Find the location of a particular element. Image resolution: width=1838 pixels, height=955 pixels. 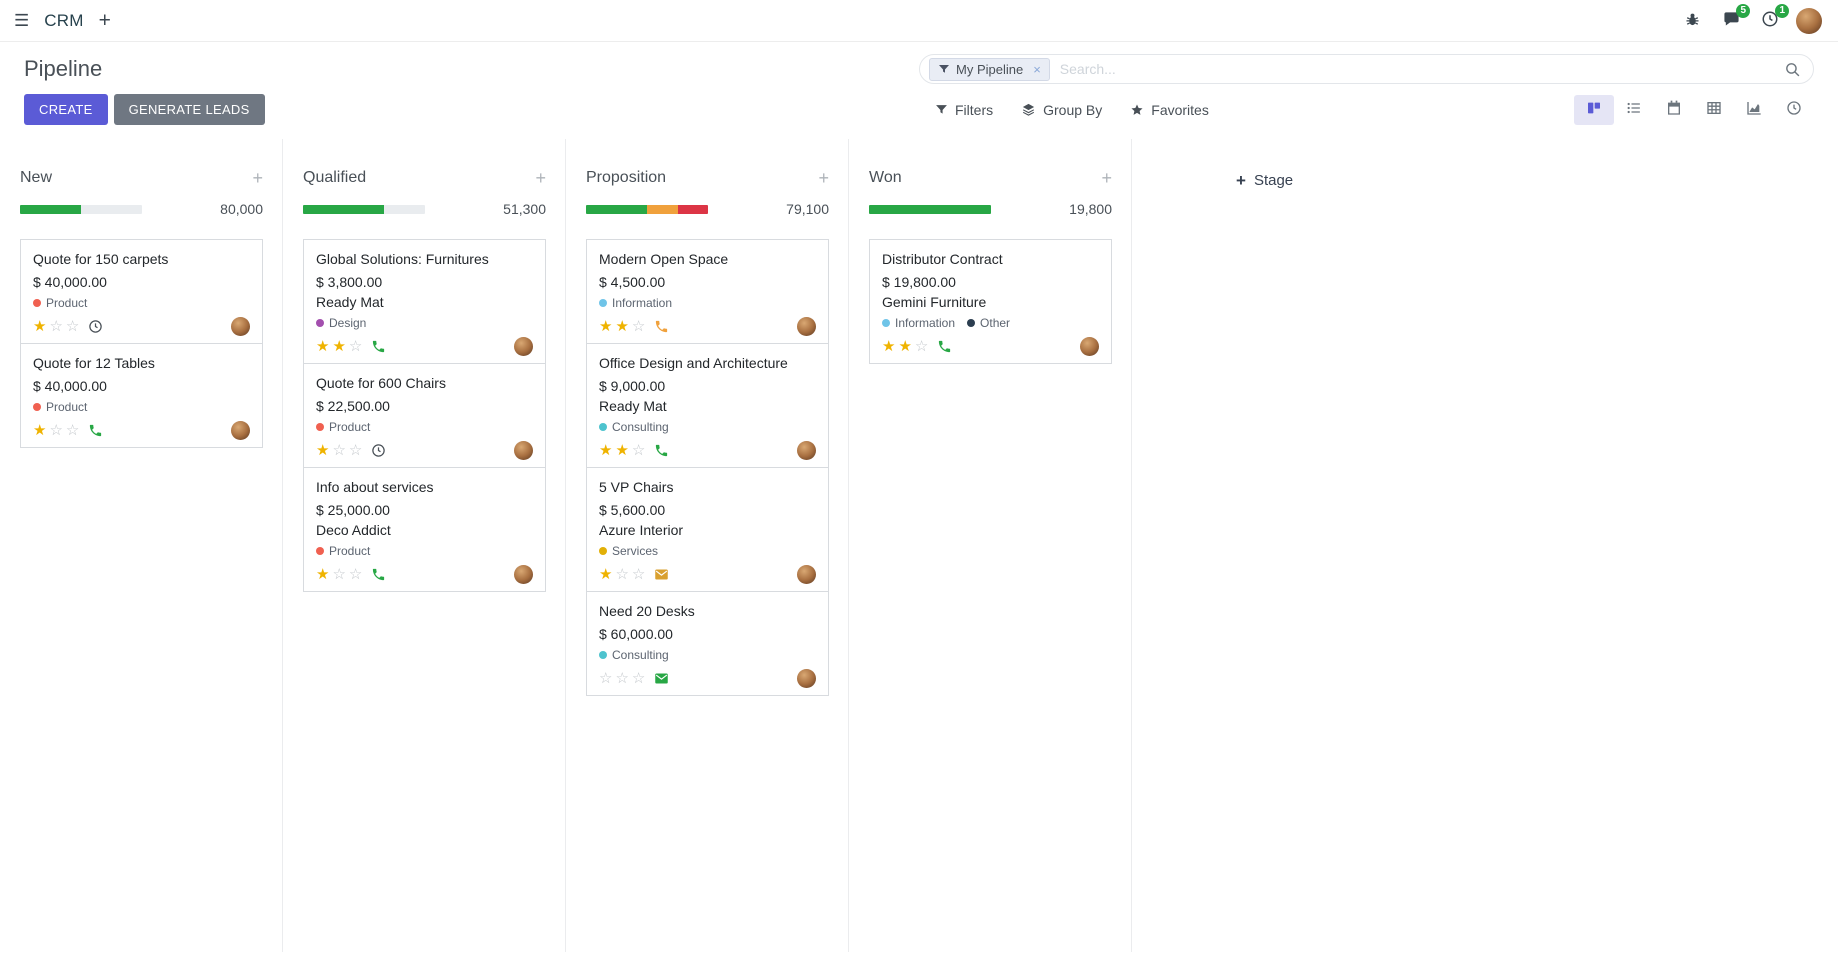

favorites-button: Favorites is located at coordinates (1169, 110).